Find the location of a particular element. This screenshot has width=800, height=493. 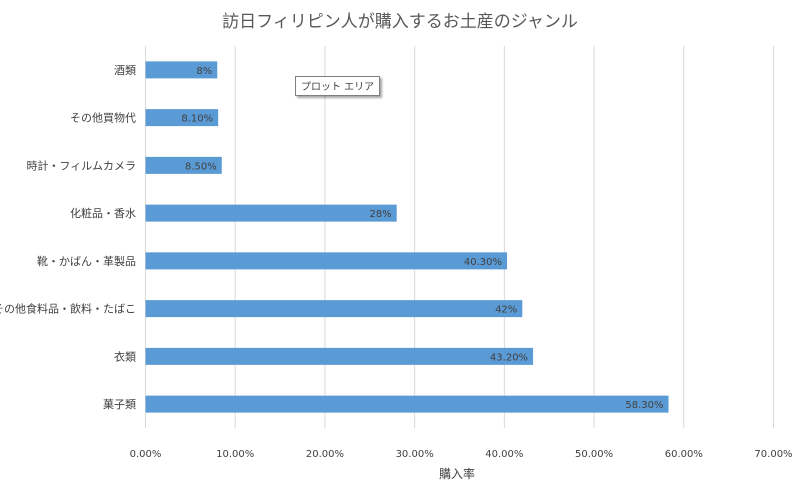

data-label: 42% is located at coordinates (506, 310).